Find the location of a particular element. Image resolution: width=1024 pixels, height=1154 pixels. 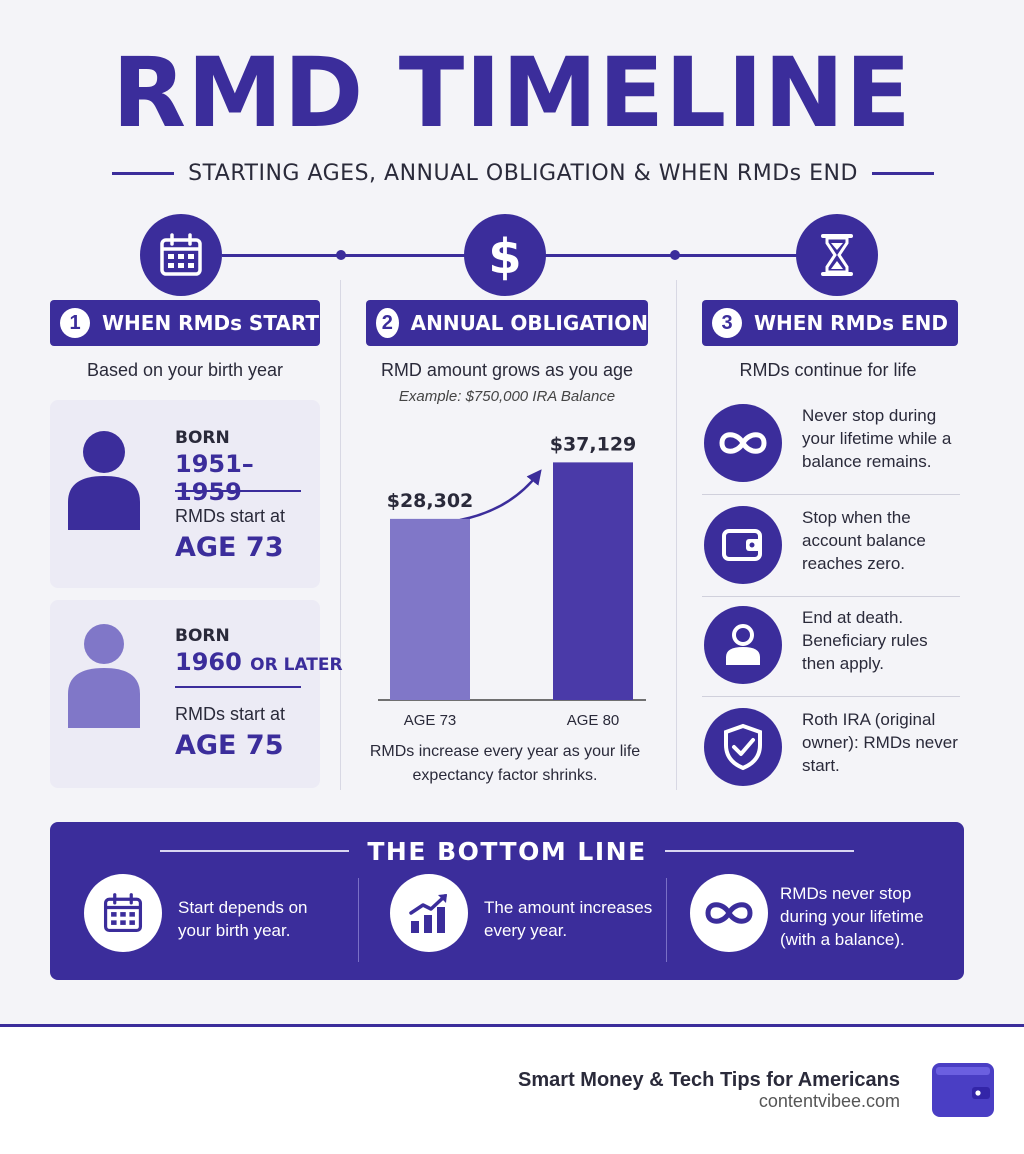

wallet-logo-icon is located at coordinates (963, 1090).